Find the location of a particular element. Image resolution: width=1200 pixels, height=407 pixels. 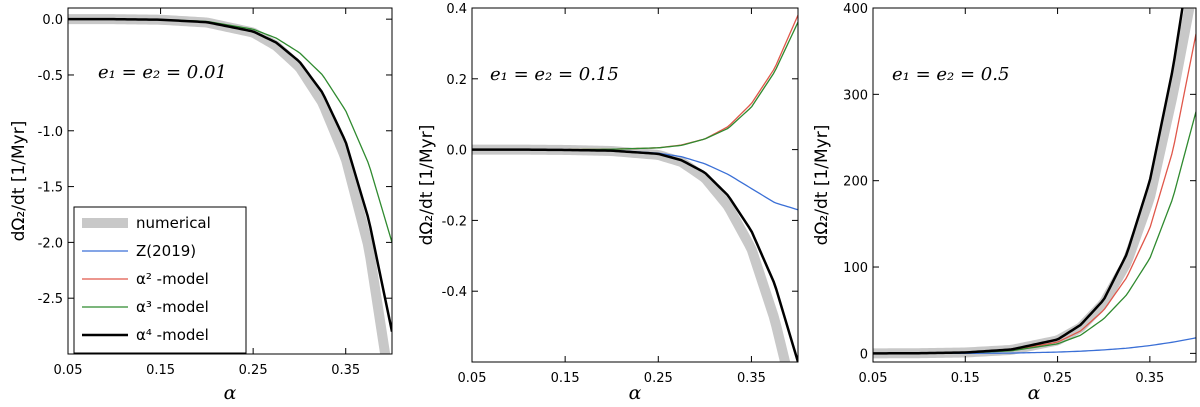

y-tick-label: 0.2 is located at coordinates (456, 80).